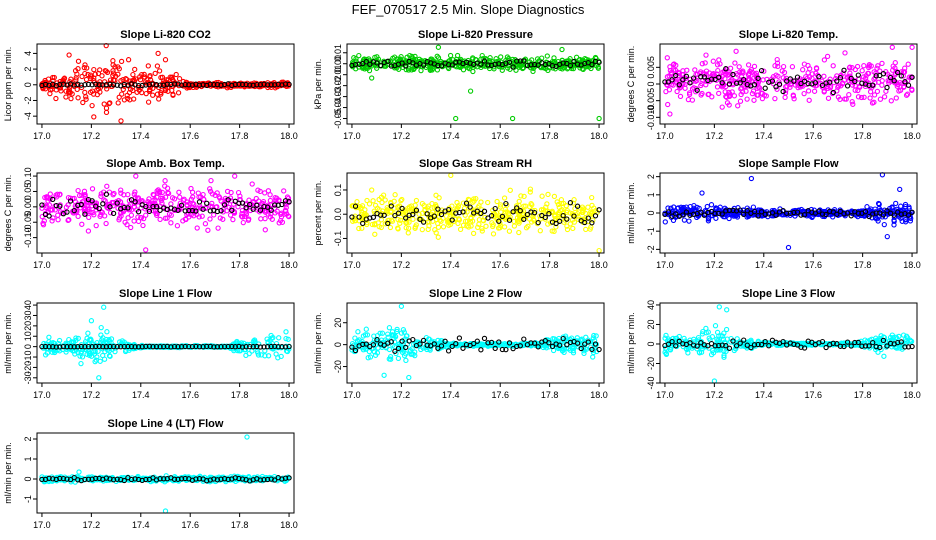  I want to click on x-tick-label: 17.6, so click(813, 395).